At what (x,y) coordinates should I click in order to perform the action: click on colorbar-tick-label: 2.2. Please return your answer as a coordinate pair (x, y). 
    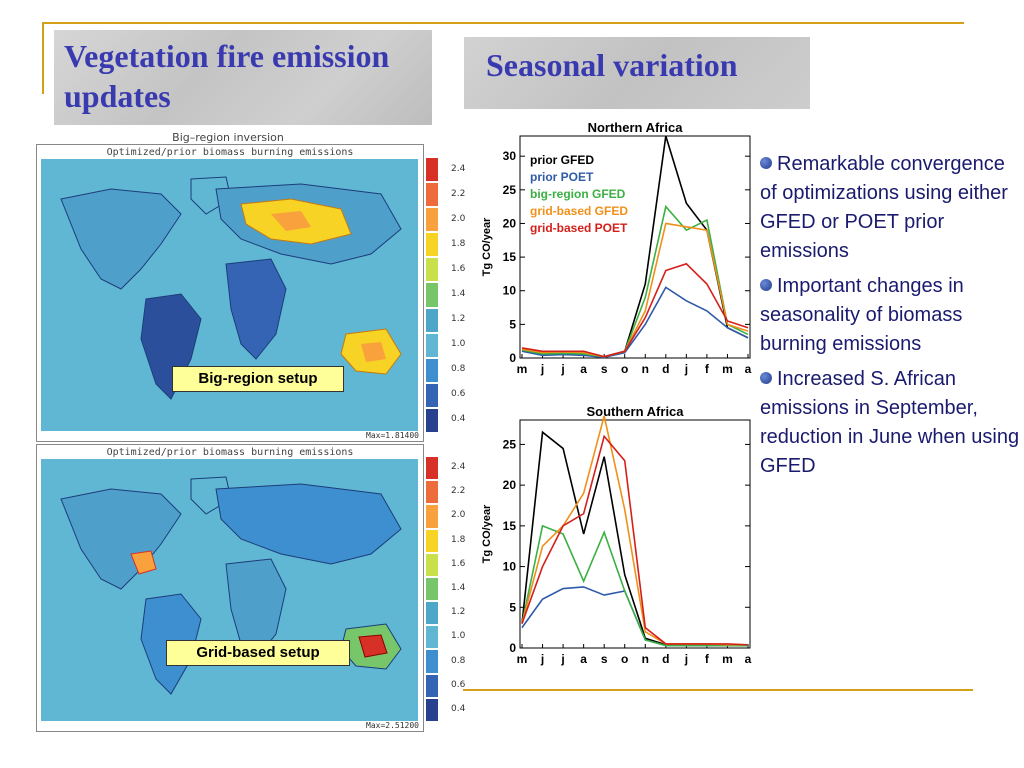
    Looking at the image, I should click on (458, 491).